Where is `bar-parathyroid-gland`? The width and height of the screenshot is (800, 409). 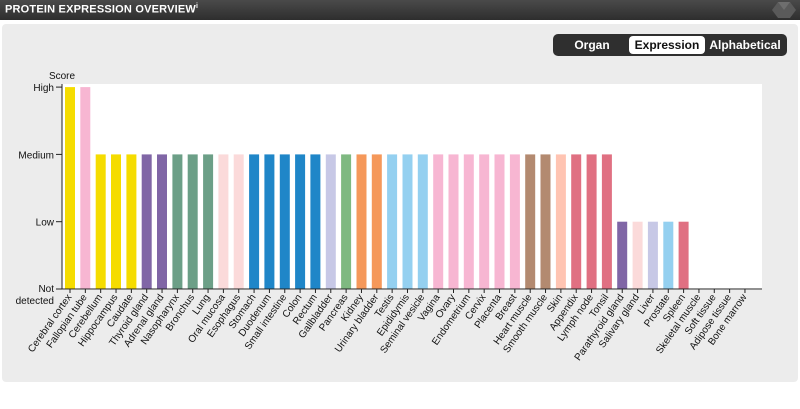
bar-parathyroid-gland is located at coordinates (622, 255).